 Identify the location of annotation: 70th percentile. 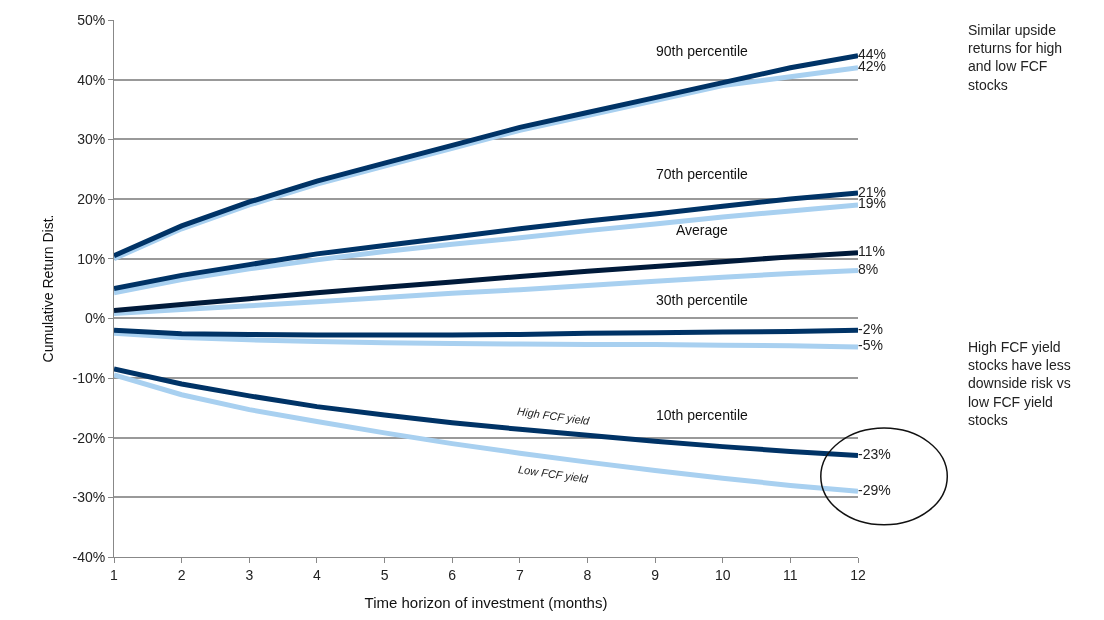
(702, 174).